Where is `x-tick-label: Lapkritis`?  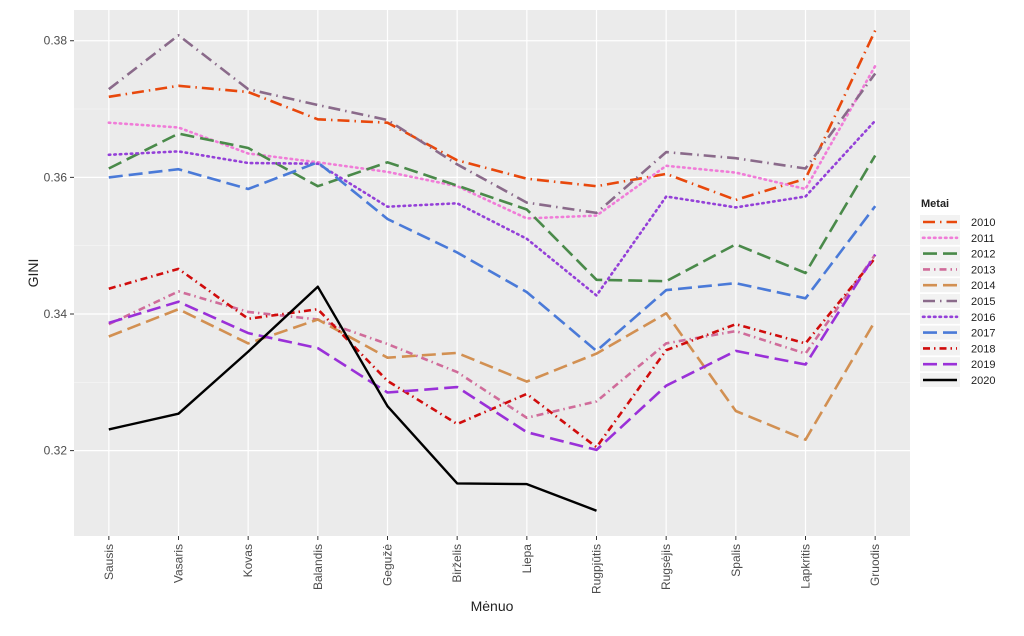 x-tick-label: Lapkritis is located at coordinates (806, 566).